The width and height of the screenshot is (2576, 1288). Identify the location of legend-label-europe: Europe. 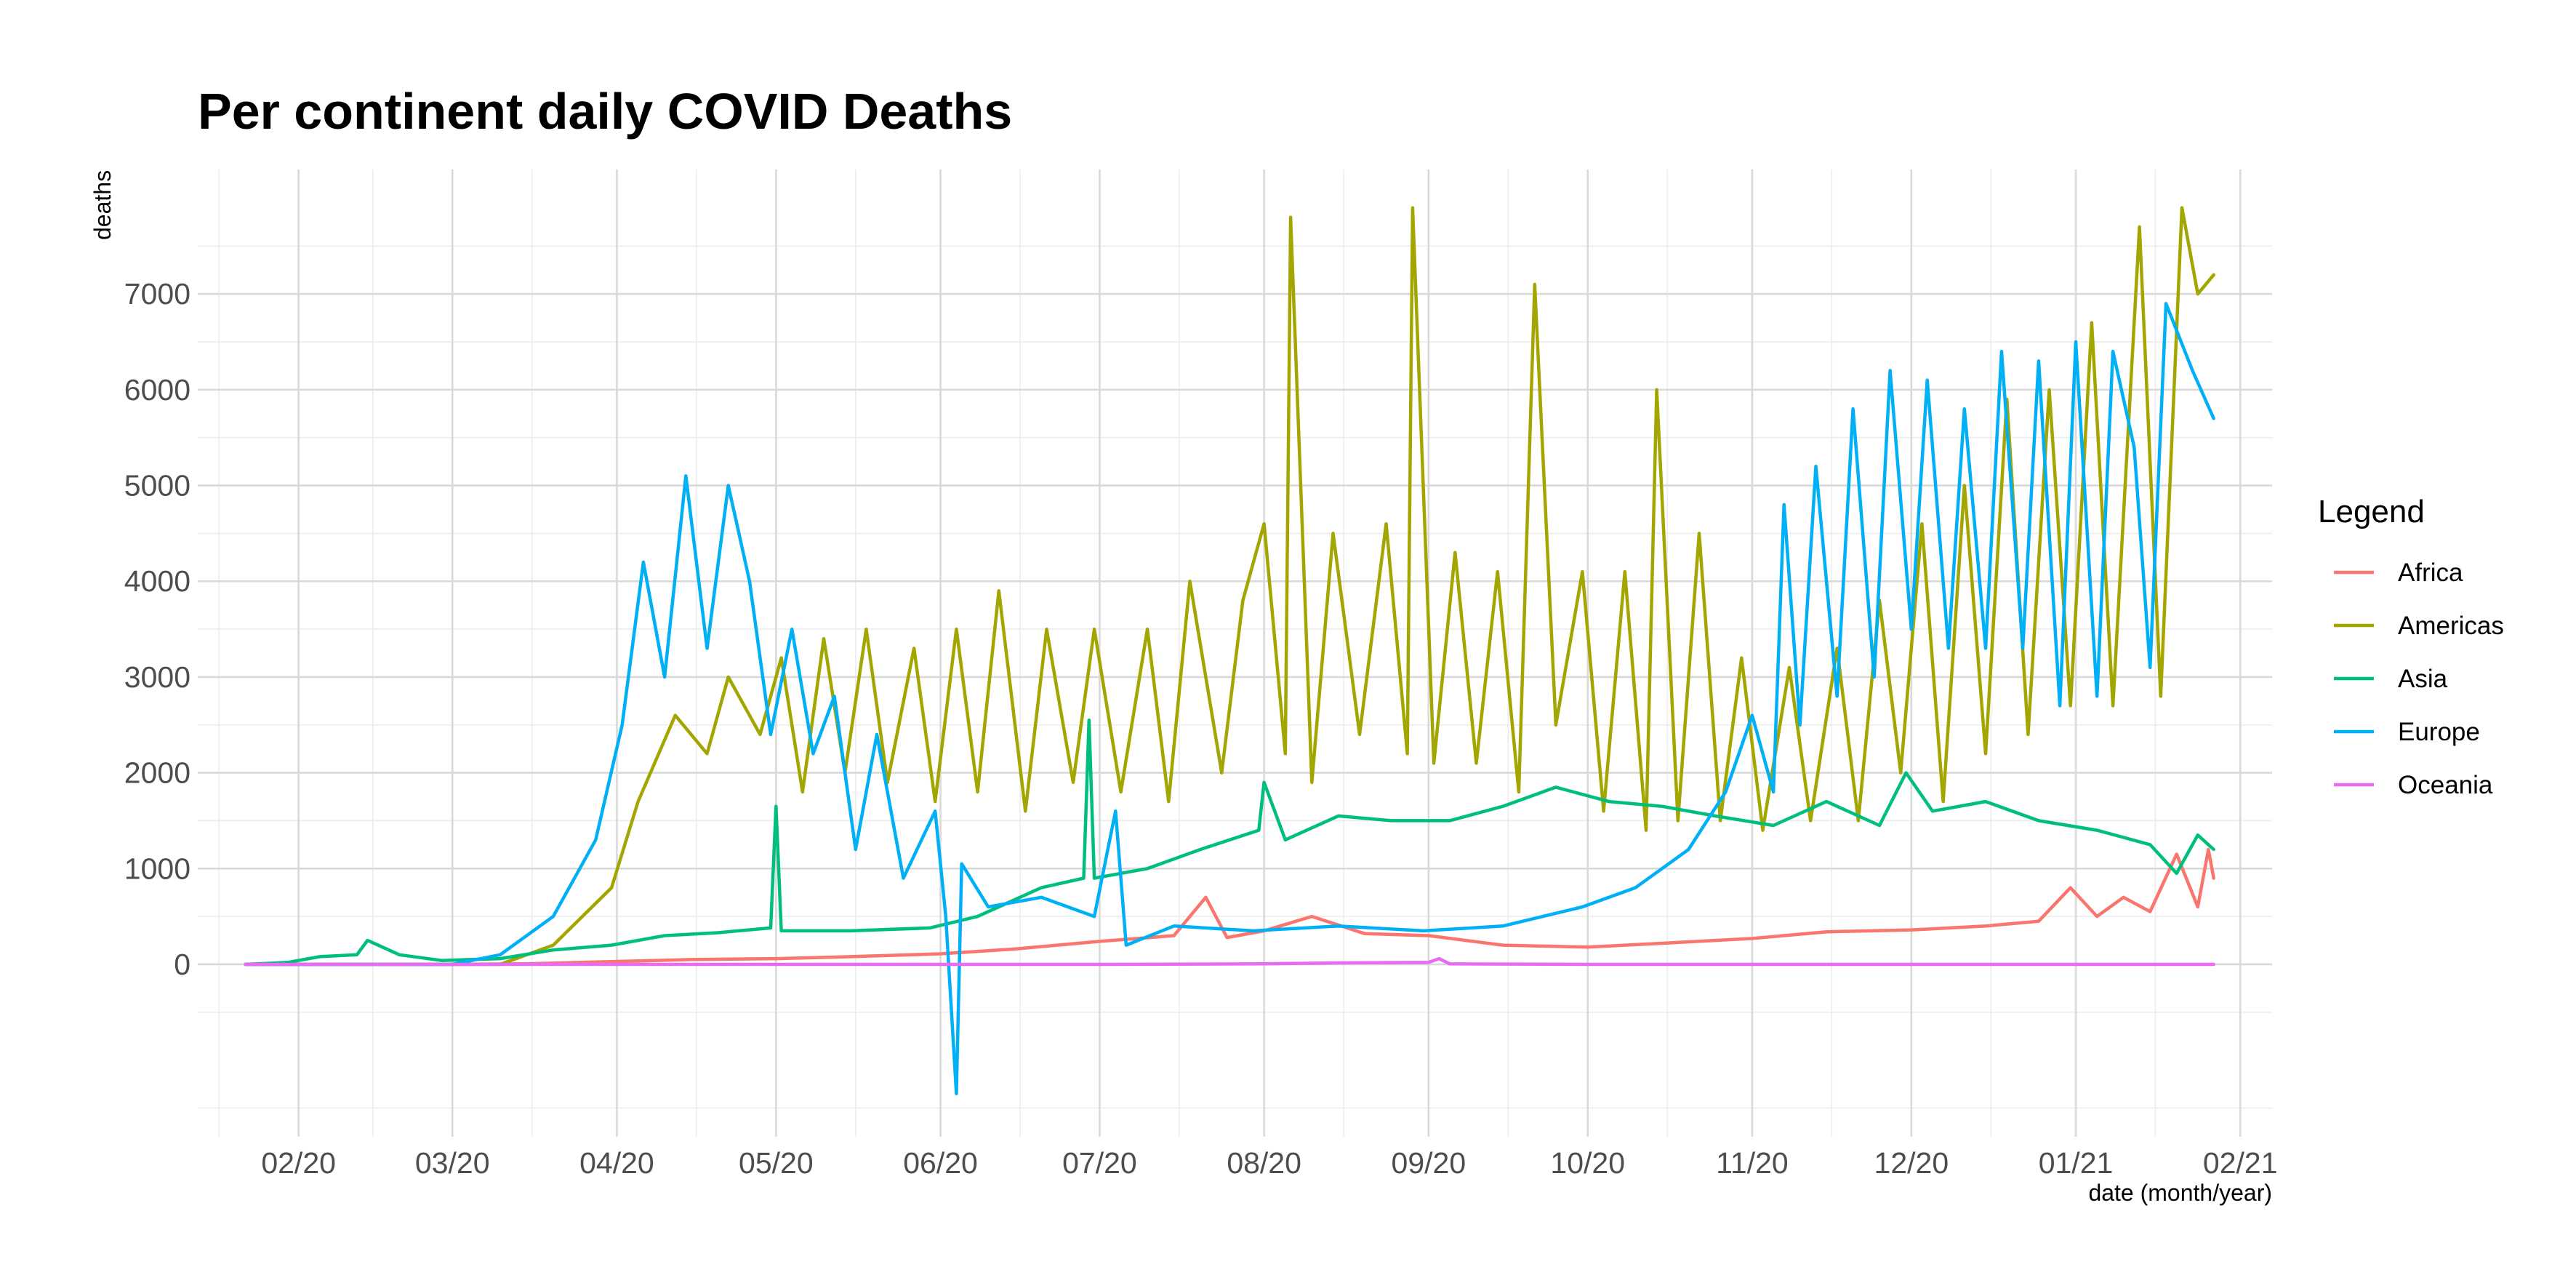
(2439, 732).